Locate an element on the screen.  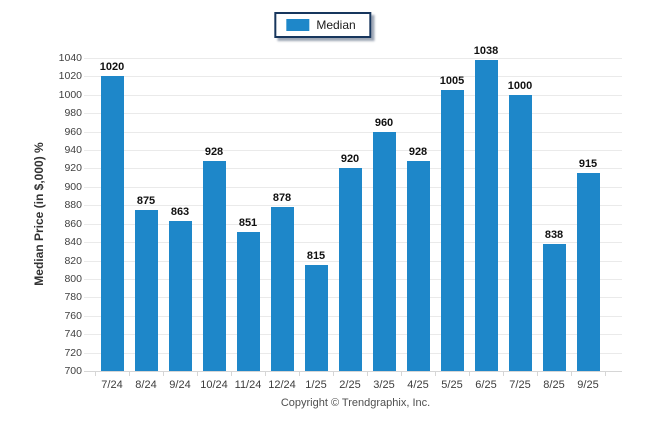
y-tick-label: 900 is located at coordinates (73, 187).